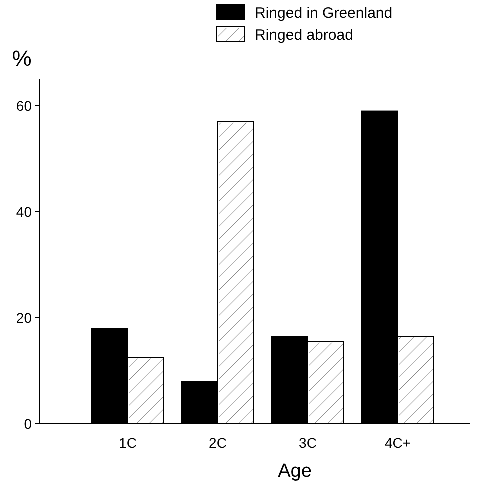  What do you see at coordinates (398, 443) in the screenshot?
I see `x-tick-label: 4C+` at bounding box center [398, 443].